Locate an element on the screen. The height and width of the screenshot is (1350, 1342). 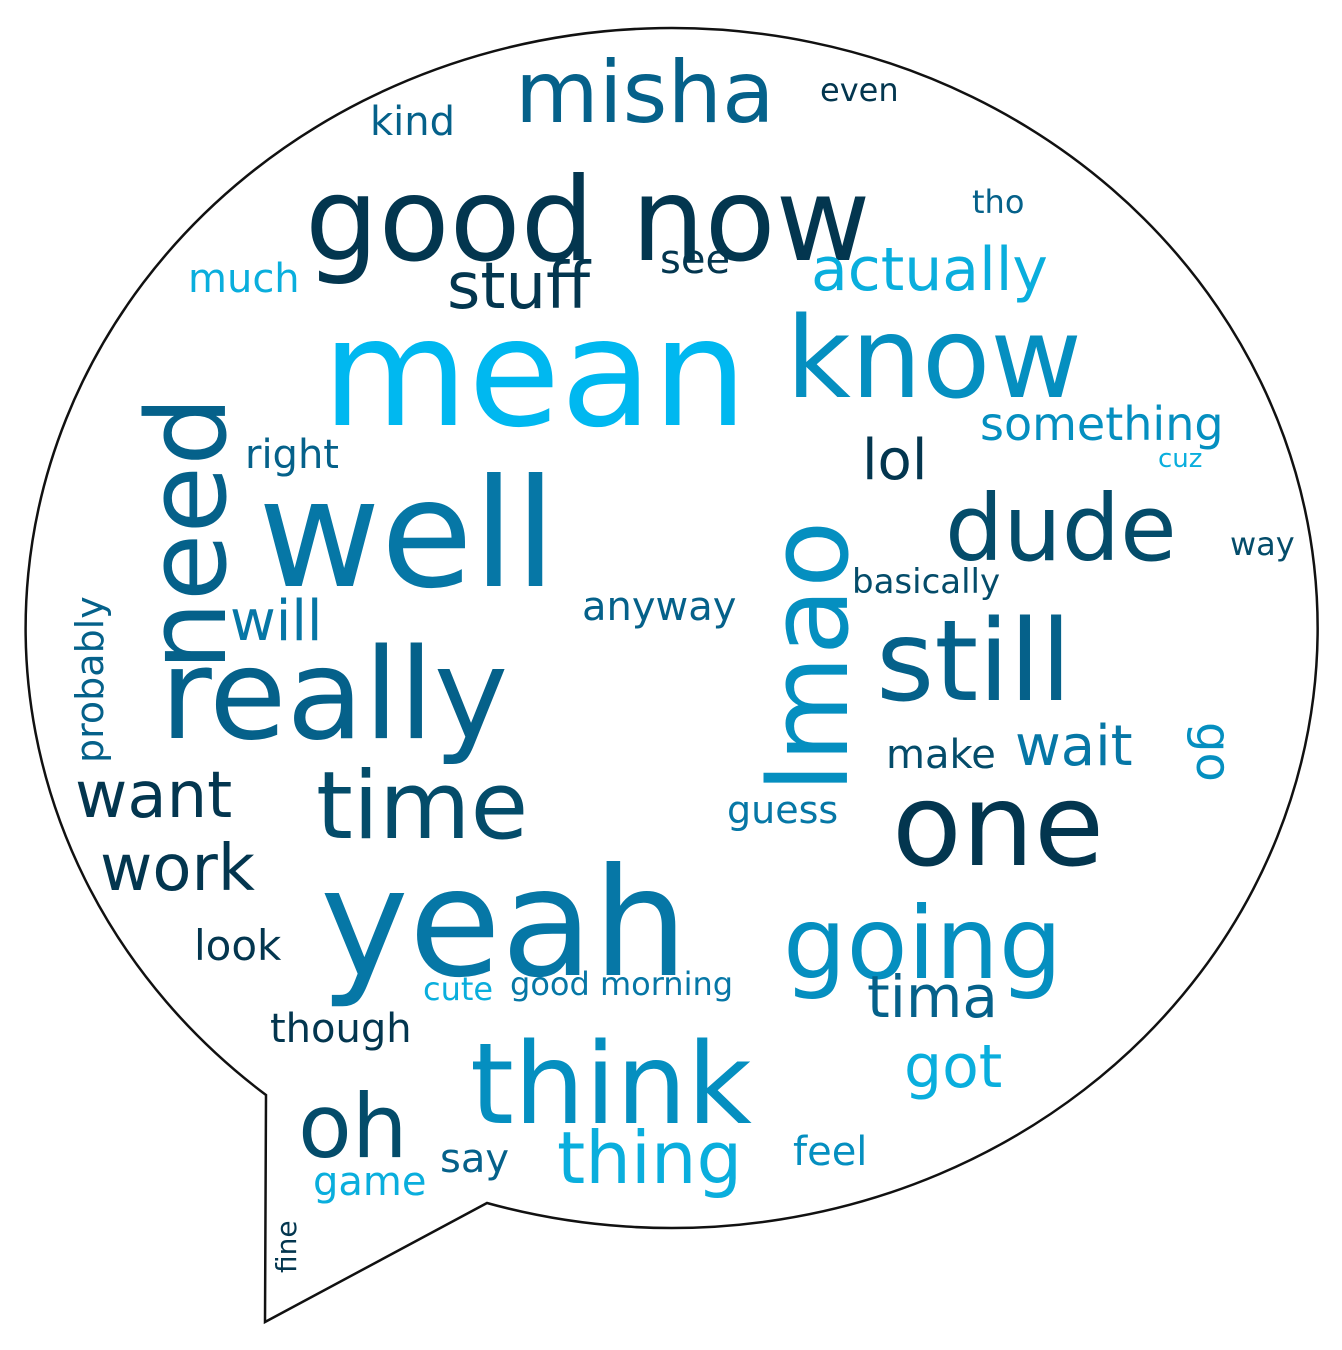
word-lmao: lmao is located at coordinates (809, 657).